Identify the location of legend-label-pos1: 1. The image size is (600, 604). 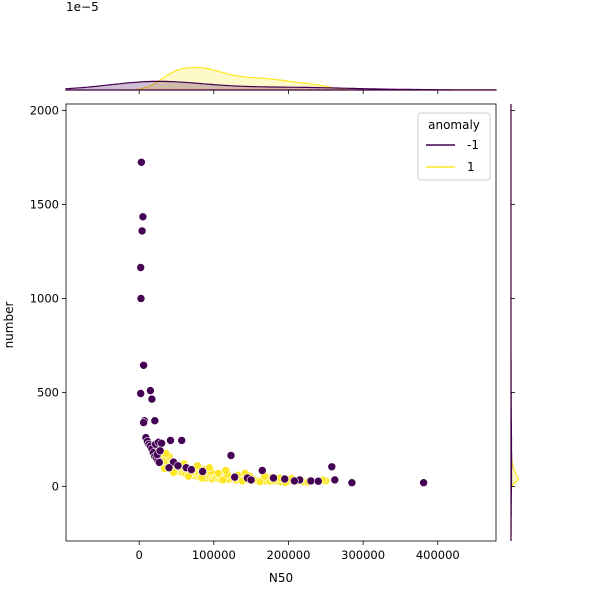
(471, 167).